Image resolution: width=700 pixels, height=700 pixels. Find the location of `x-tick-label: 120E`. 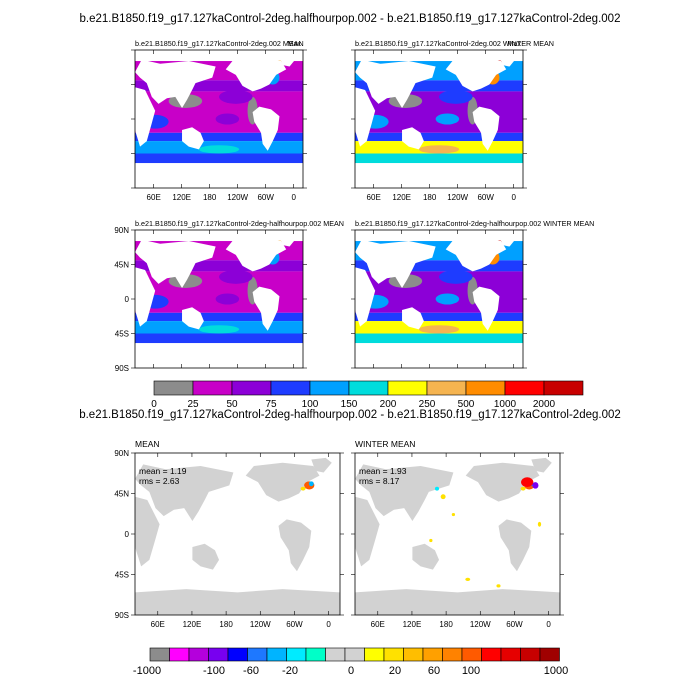

x-tick-label: 120E is located at coordinates (401, 197).